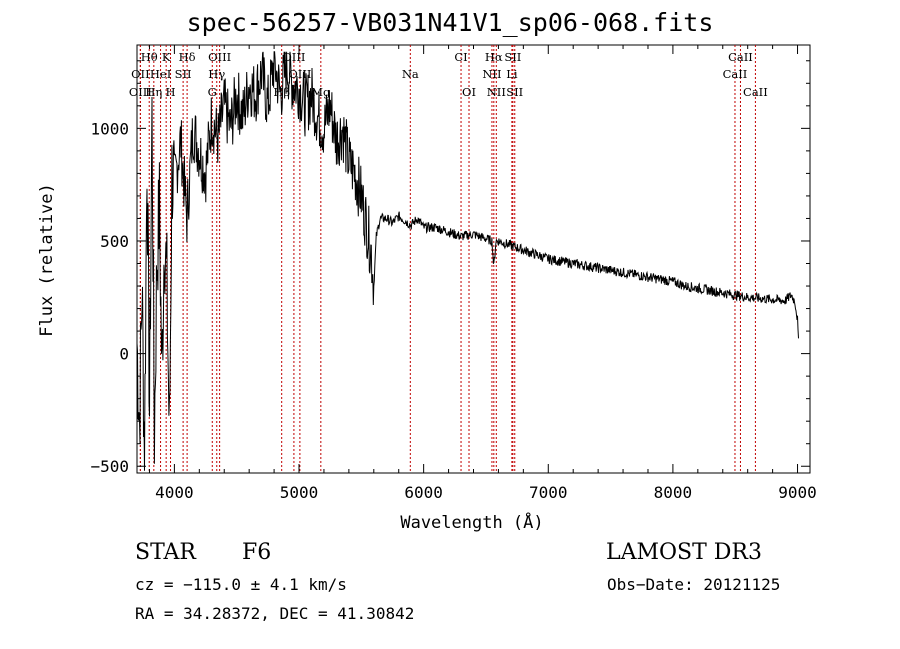 Image resolution: width=900 pixels, height=649 pixels. Describe the element at coordinates (166, 57) in the screenshot. I see `spectral-line-label: K` at that location.